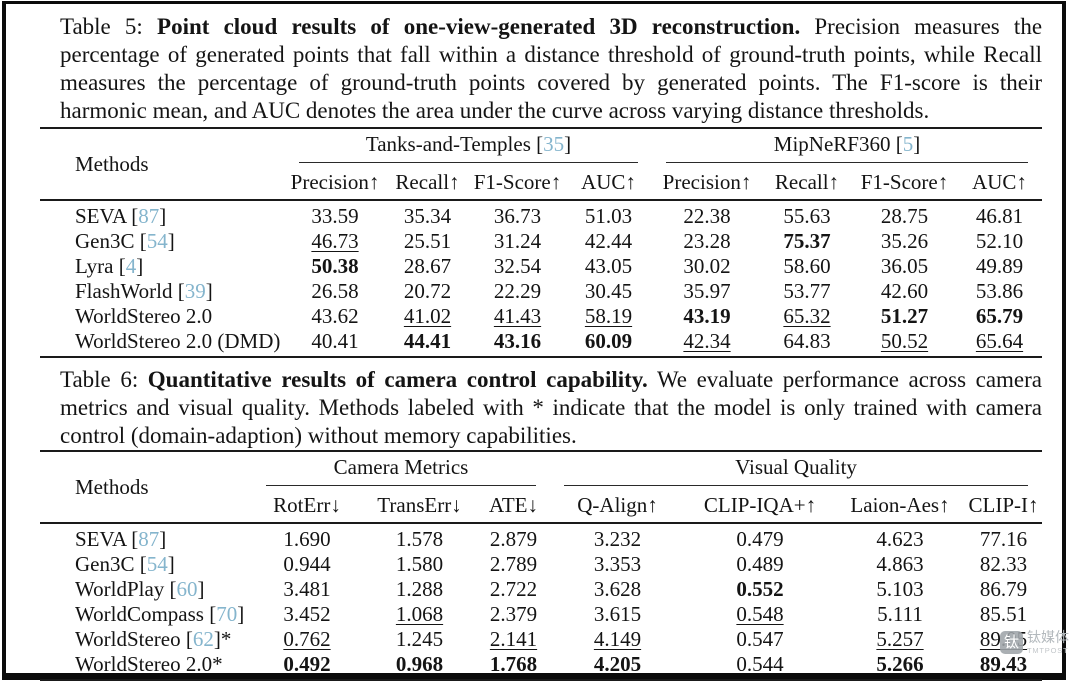 This screenshot has height=684, width=1080. What do you see at coordinates (101, 26) in the screenshot?
I see `table5-caption-label: Table 5:` at bounding box center [101, 26].